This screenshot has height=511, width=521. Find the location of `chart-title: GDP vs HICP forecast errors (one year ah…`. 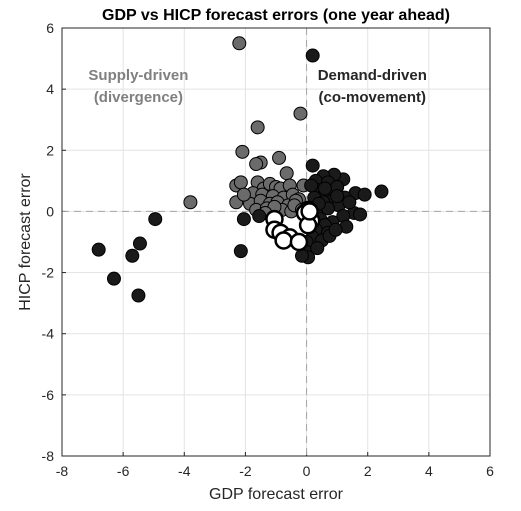

chart-title: GDP vs HICP forecast errors (one year ah… is located at coordinates (276, 15).